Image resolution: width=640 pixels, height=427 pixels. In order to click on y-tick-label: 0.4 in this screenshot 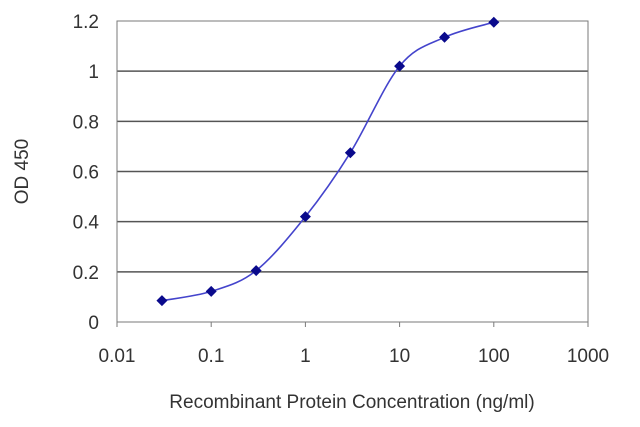, I will do `click(86, 223)`.